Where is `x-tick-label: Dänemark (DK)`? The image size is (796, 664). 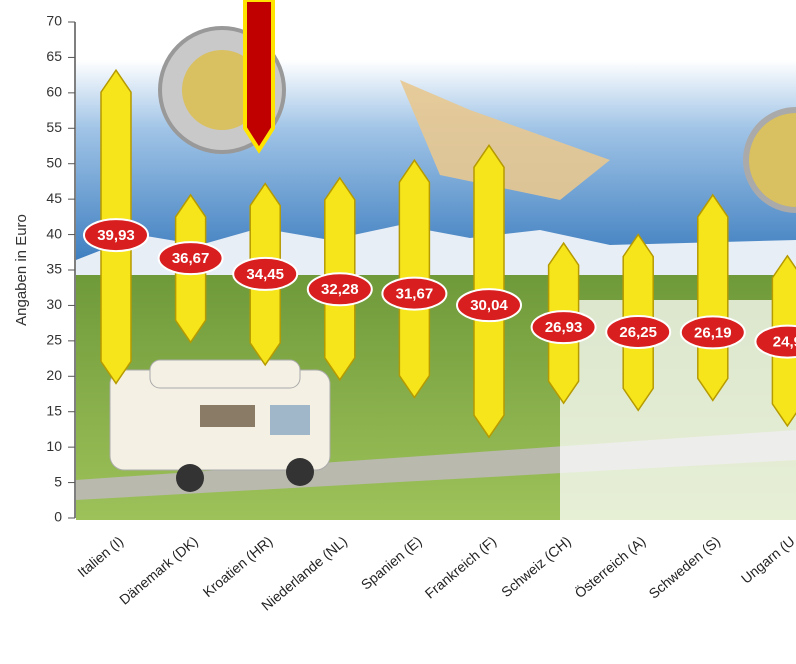
x-tick-label: Dänemark (DK) is located at coordinates (158, 570).